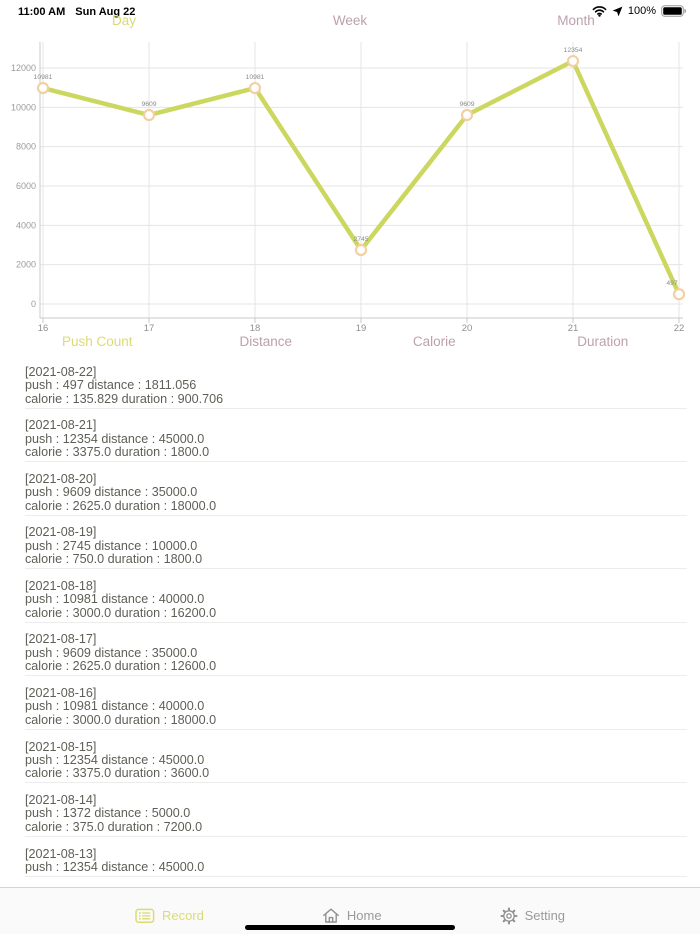 This screenshot has width=700, height=934. I want to click on record-date: [2021-08-22], so click(61, 371).